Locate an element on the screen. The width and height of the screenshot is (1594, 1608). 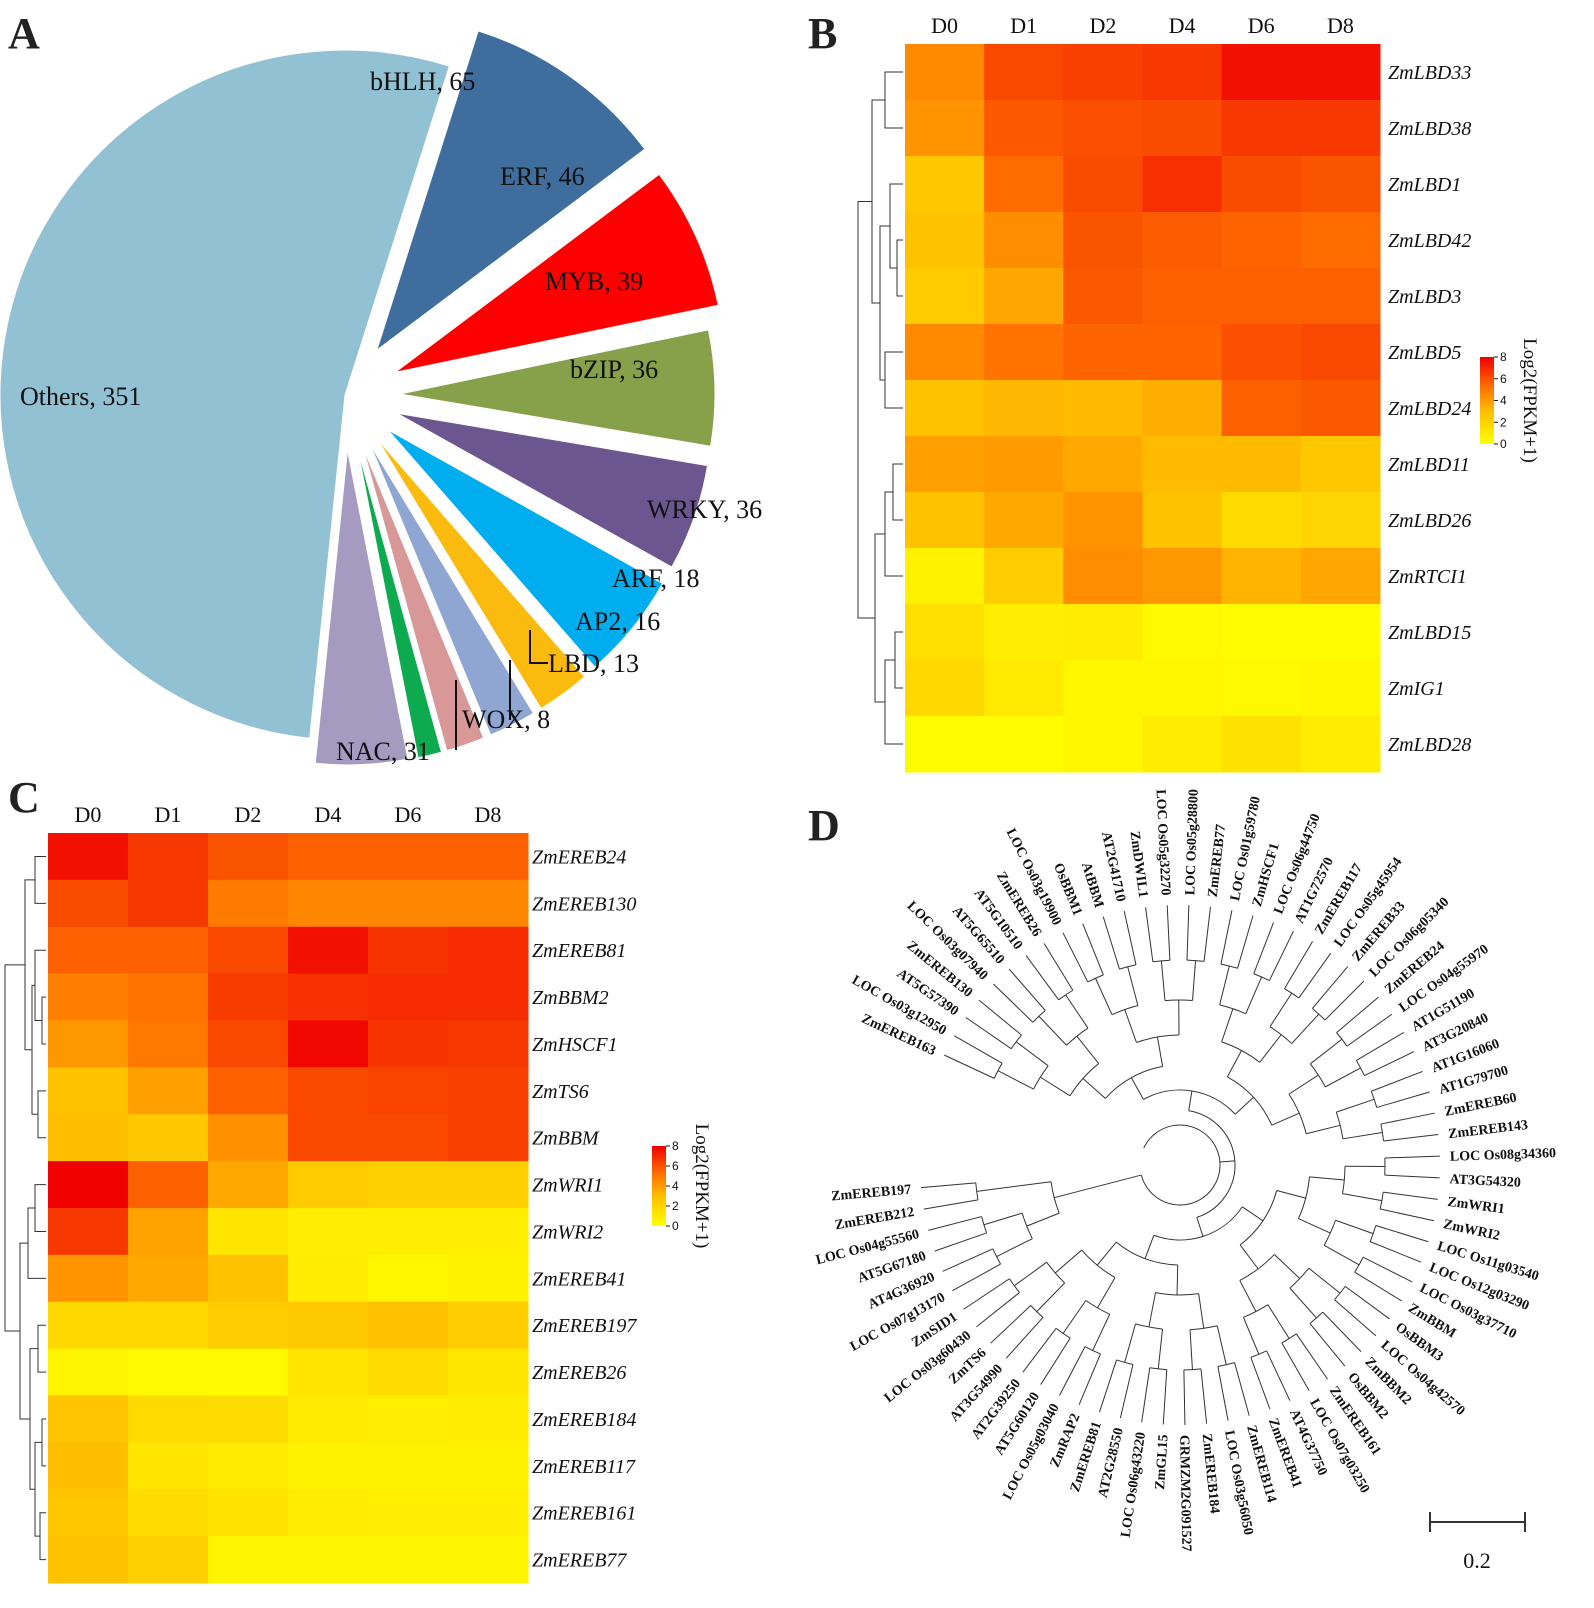
tree-leaf-label: AtBBM is located at coordinates (1092, 885).